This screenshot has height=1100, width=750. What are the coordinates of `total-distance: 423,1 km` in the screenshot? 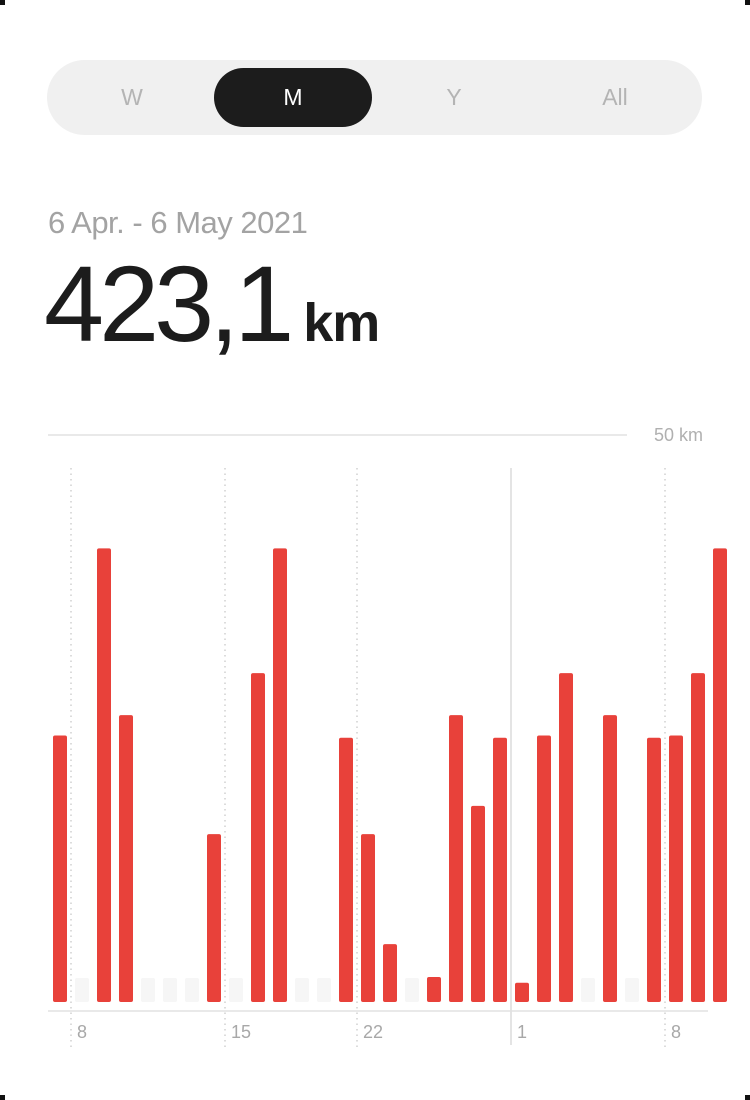 It's located at (212, 303).